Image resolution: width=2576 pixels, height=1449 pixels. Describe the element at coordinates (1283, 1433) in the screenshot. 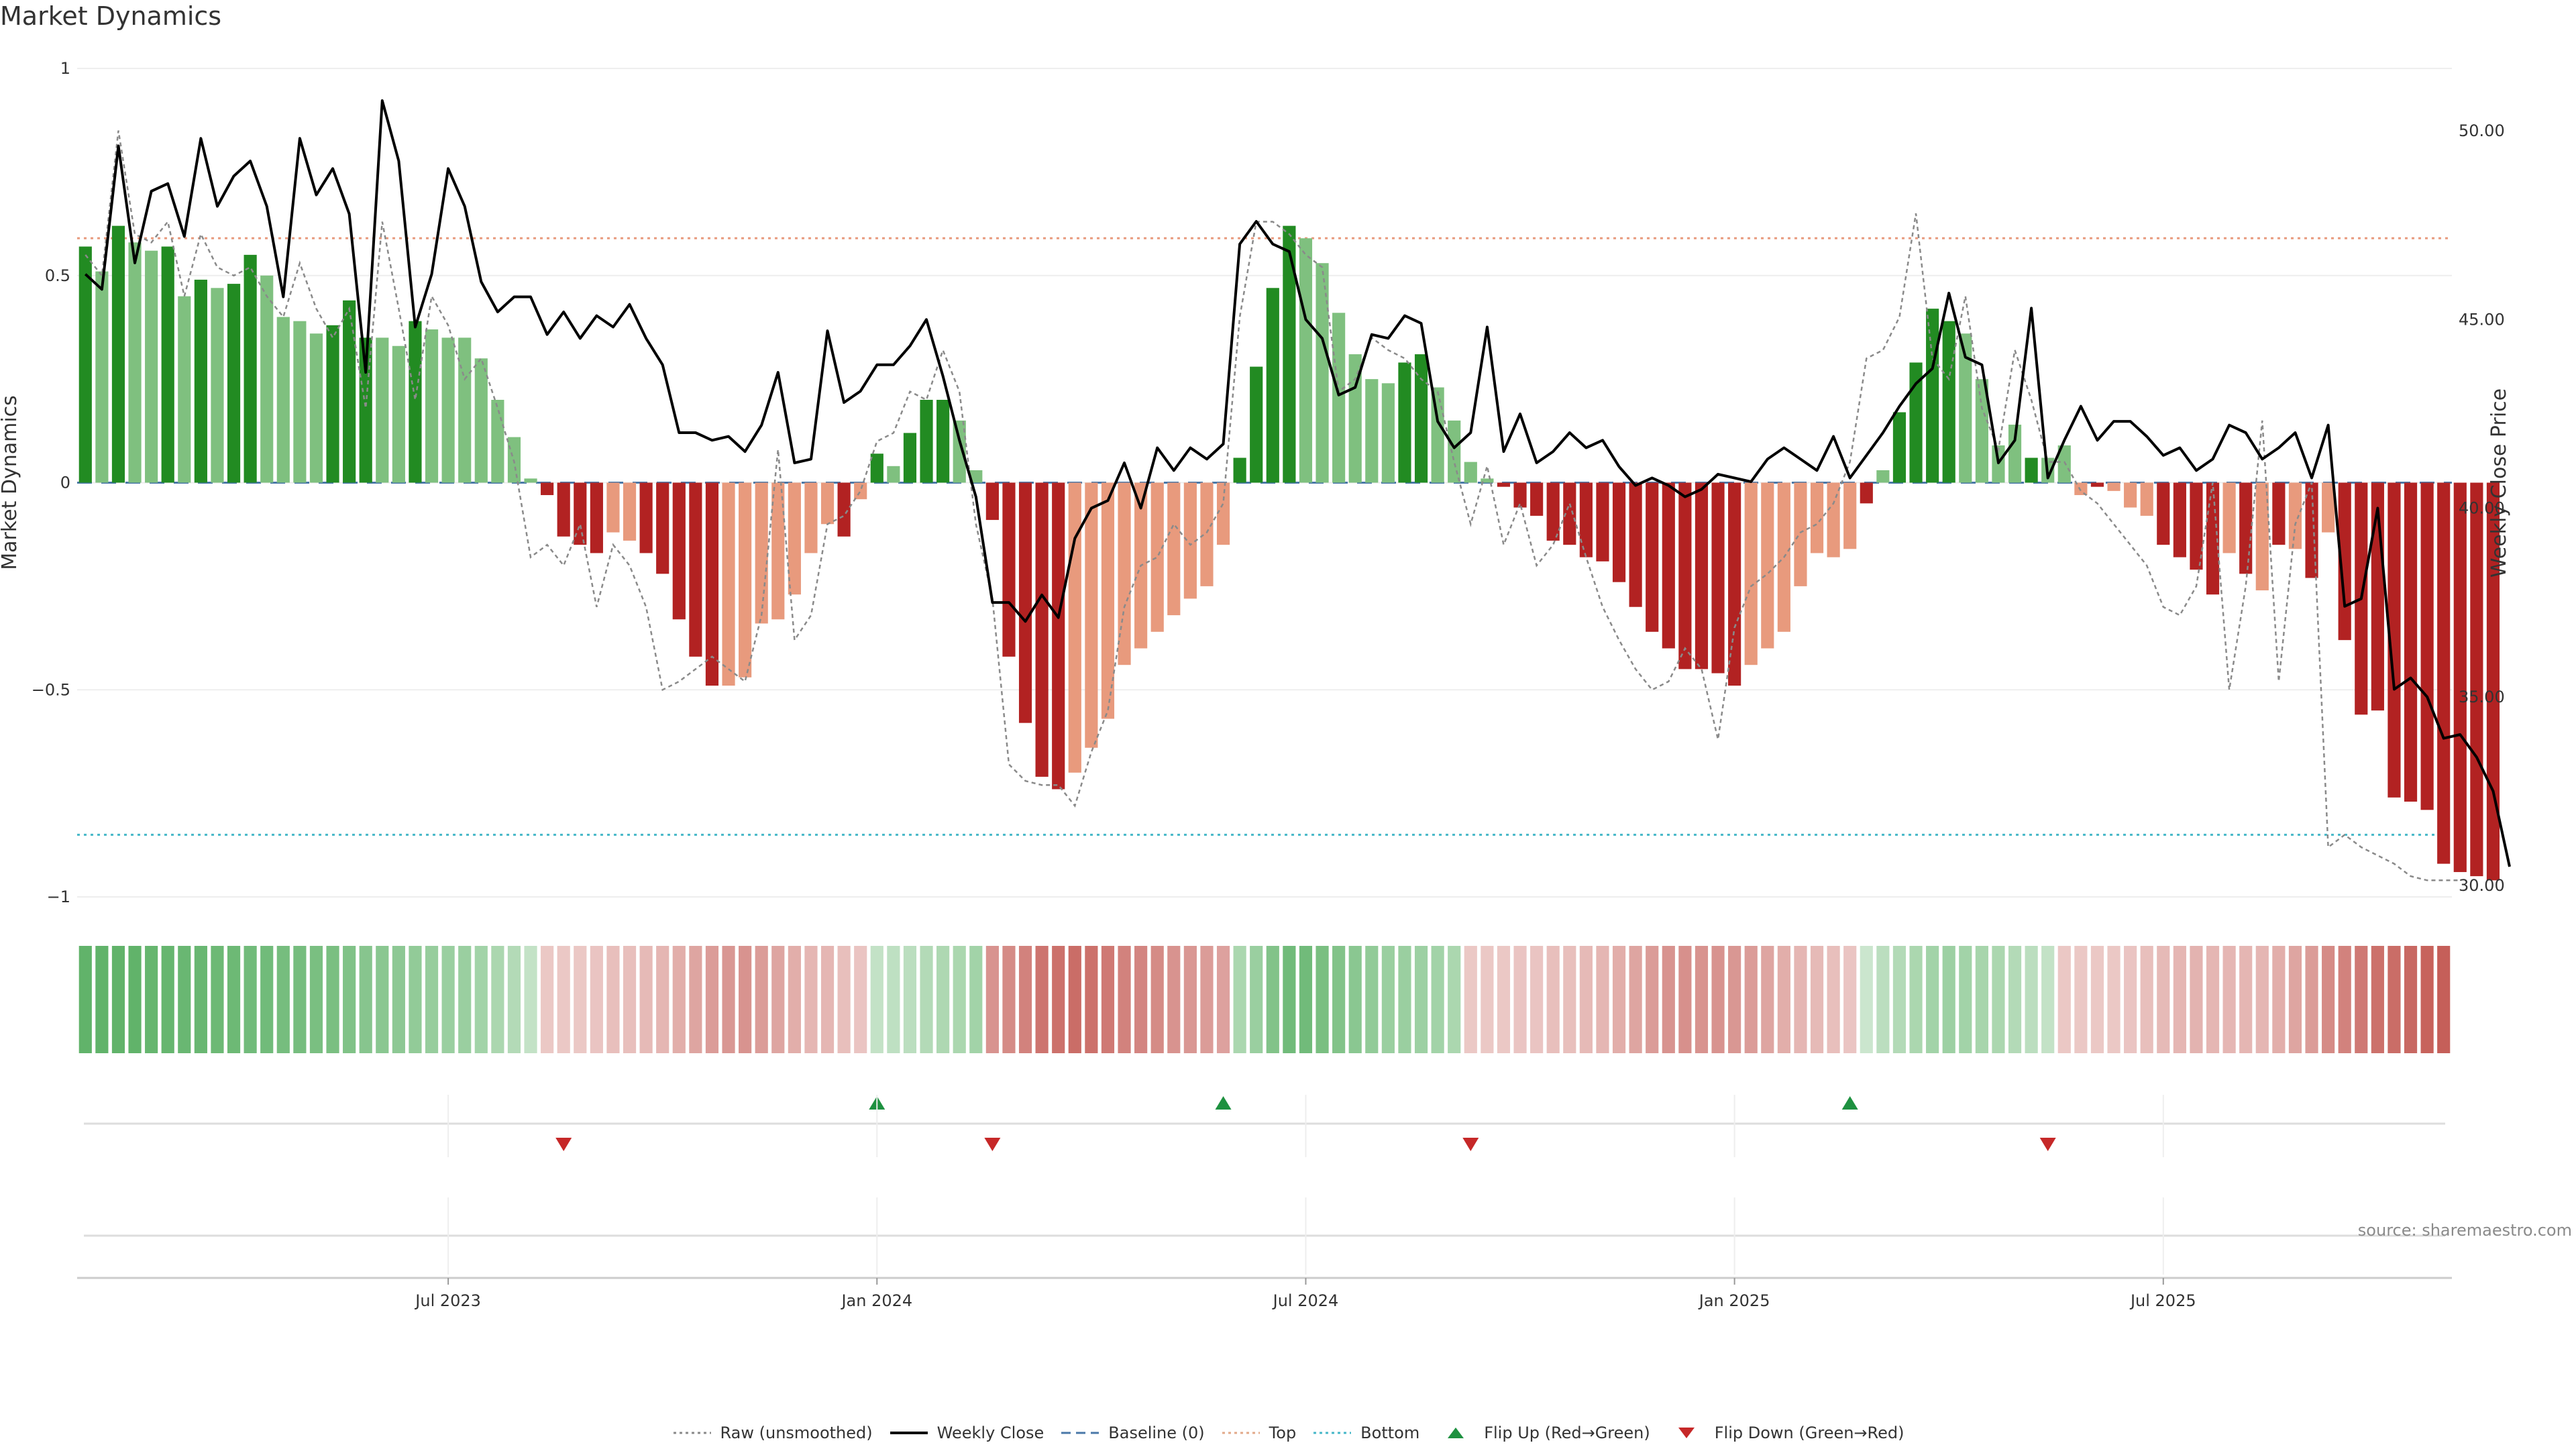

I see `legend-label: Top` at that location.